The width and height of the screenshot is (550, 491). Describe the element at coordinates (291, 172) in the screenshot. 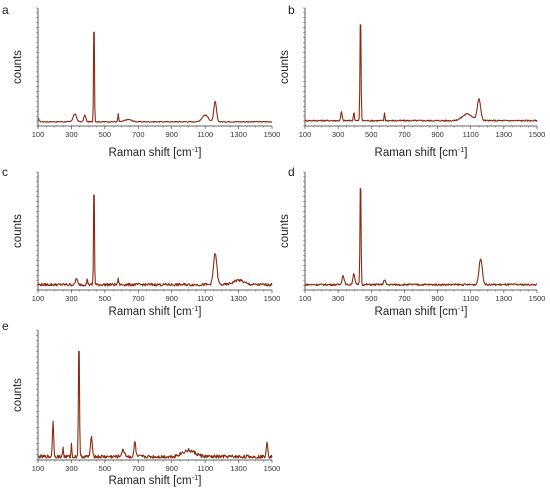

I see `panel-letter: d` at that location.